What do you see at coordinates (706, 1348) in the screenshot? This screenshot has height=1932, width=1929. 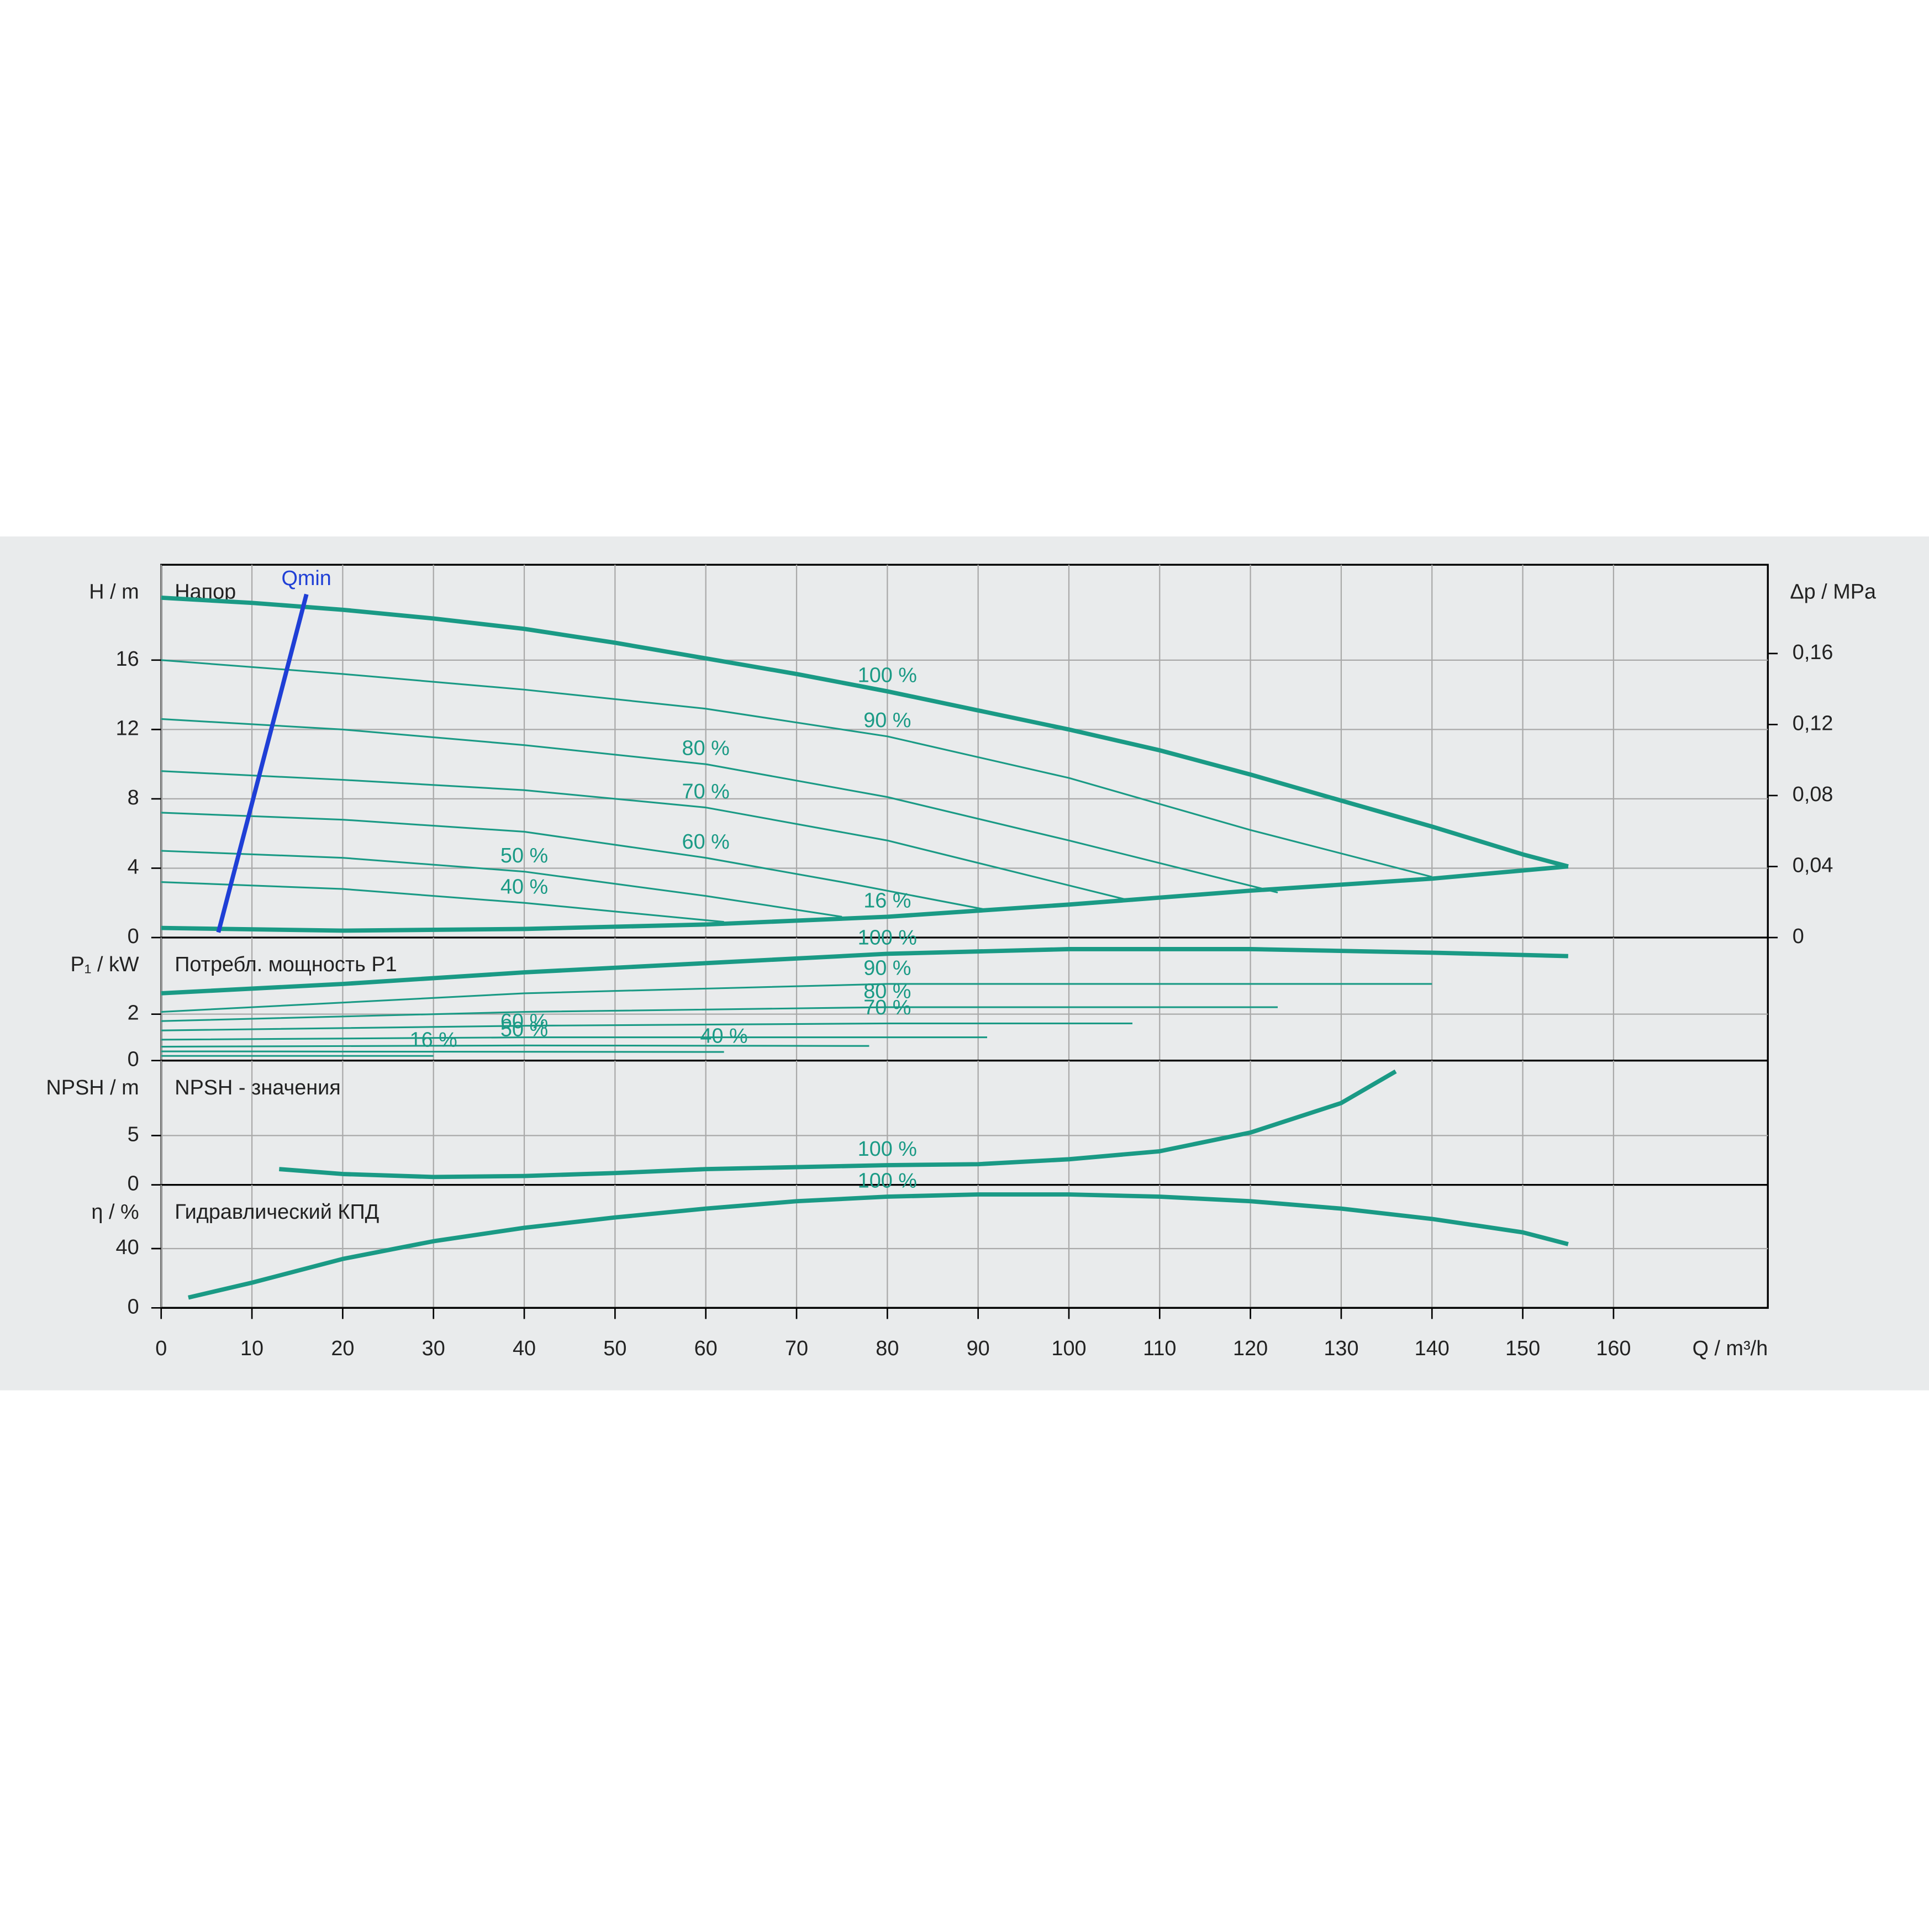 I see `x-tick-label: 60` at bounding box center [706, 1348].